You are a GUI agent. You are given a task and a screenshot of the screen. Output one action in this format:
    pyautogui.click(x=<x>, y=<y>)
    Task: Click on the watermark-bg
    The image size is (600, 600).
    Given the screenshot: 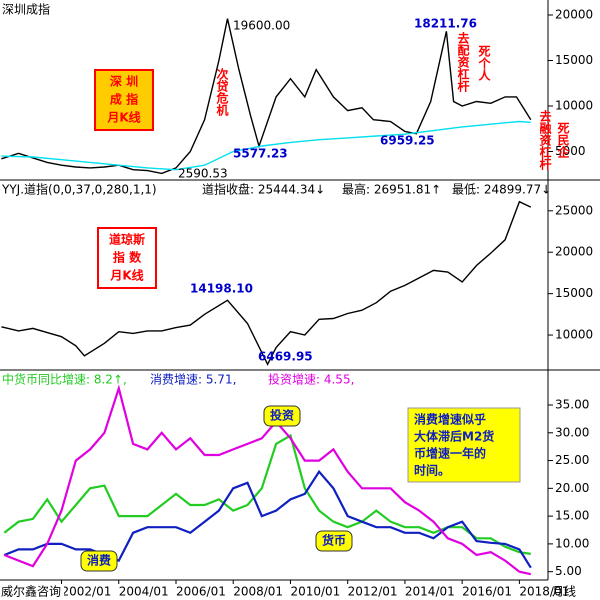 What is the action you would take?
    pyautogui.click(x=32, y=592)
    